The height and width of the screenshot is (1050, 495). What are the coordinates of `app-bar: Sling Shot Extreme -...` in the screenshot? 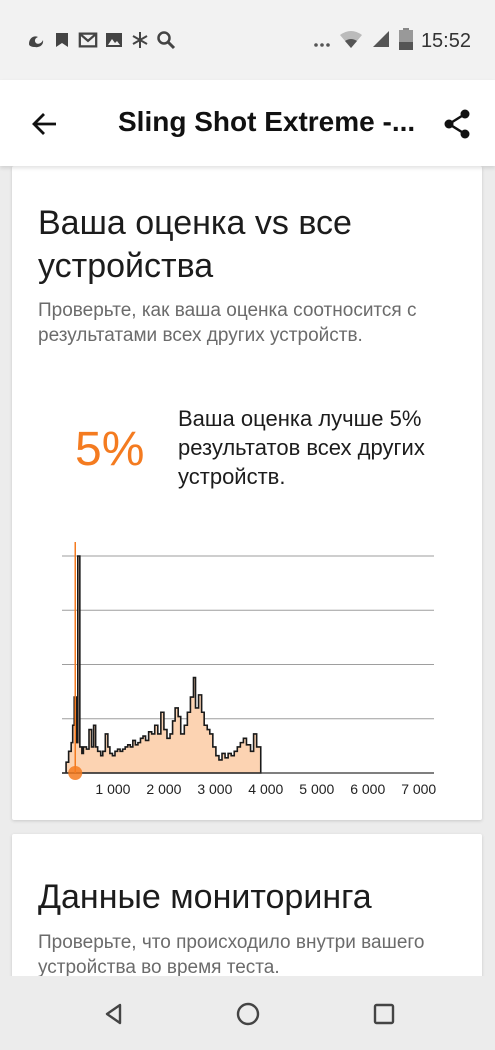 It's located at (247, 123).